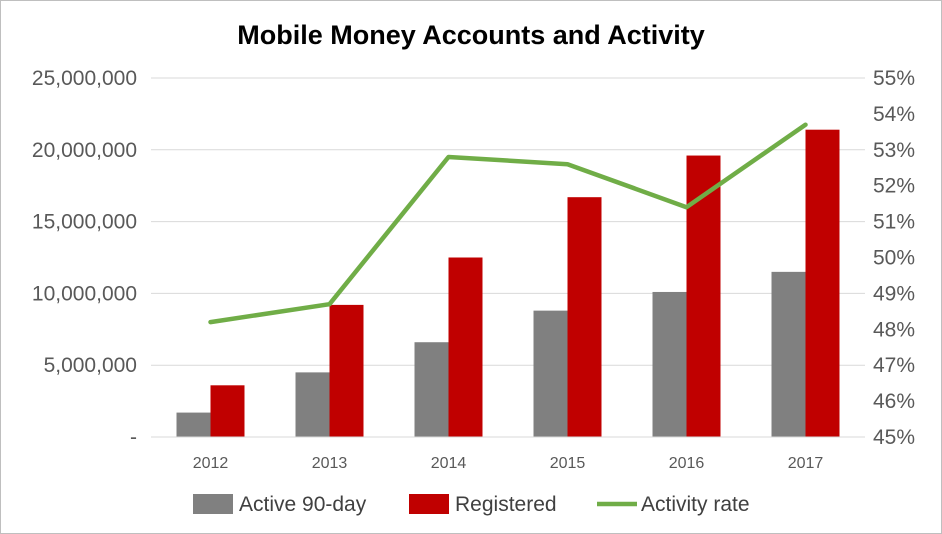 The height and width of the screenshot is (534, 942). I want to click on bar-registered-2013, so click(346, 370).